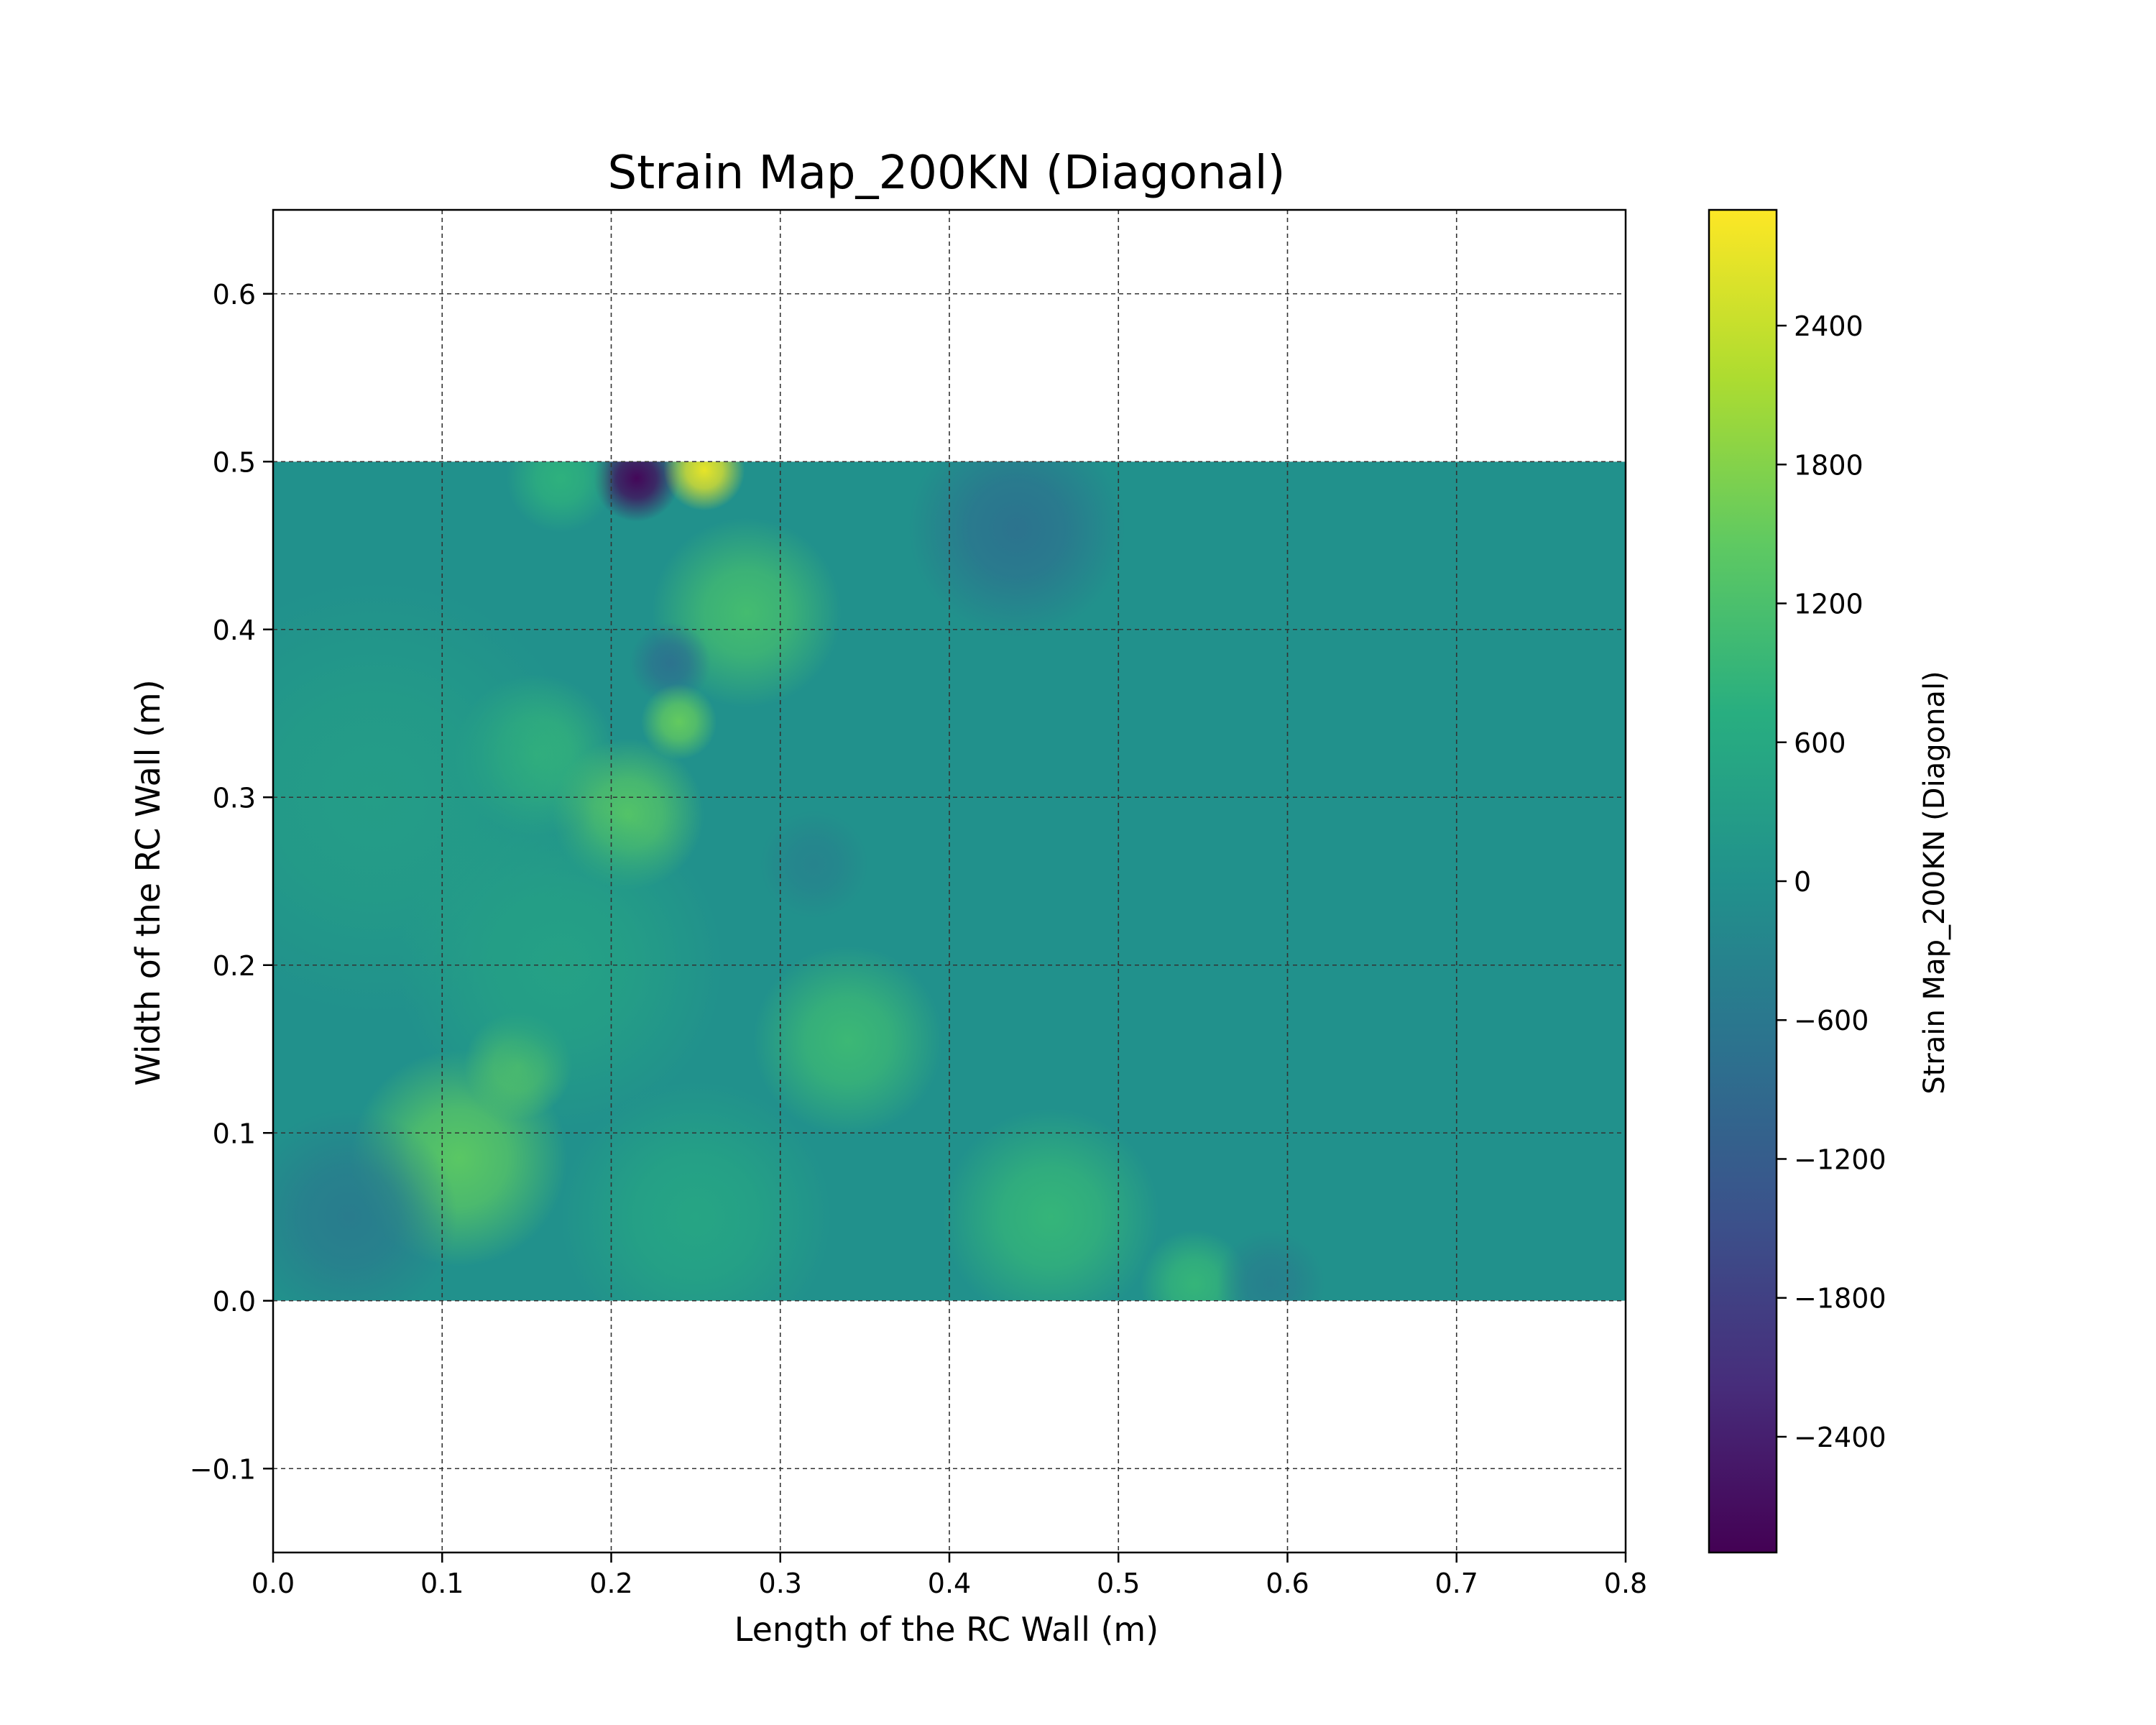 Image resolution: width=2156 pixels, height=1725 pixels. Describe the element at coordinates (1287, 1583) in the screenshot. I see `x-tick-label: 0.6` at that location.